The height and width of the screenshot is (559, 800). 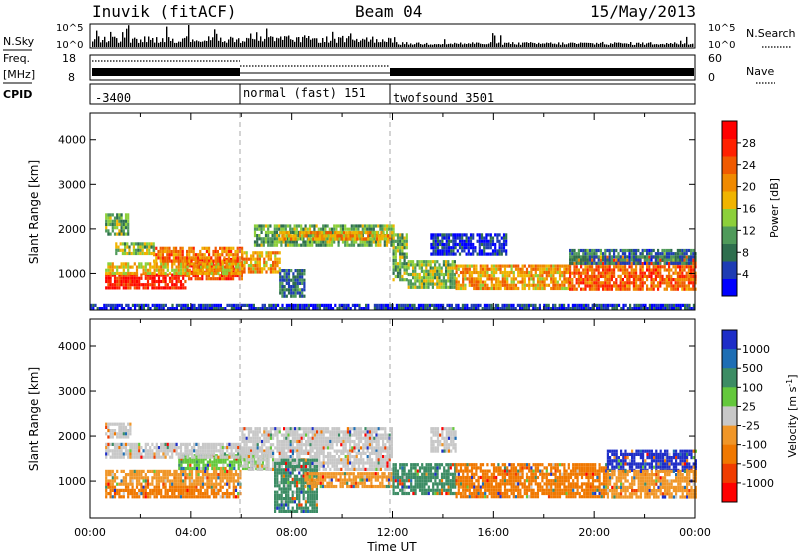 What do you see at coordinates (72, 273) in the screenshot?
I see `y-tick-label: 1000` at bounding box center [72, 273].